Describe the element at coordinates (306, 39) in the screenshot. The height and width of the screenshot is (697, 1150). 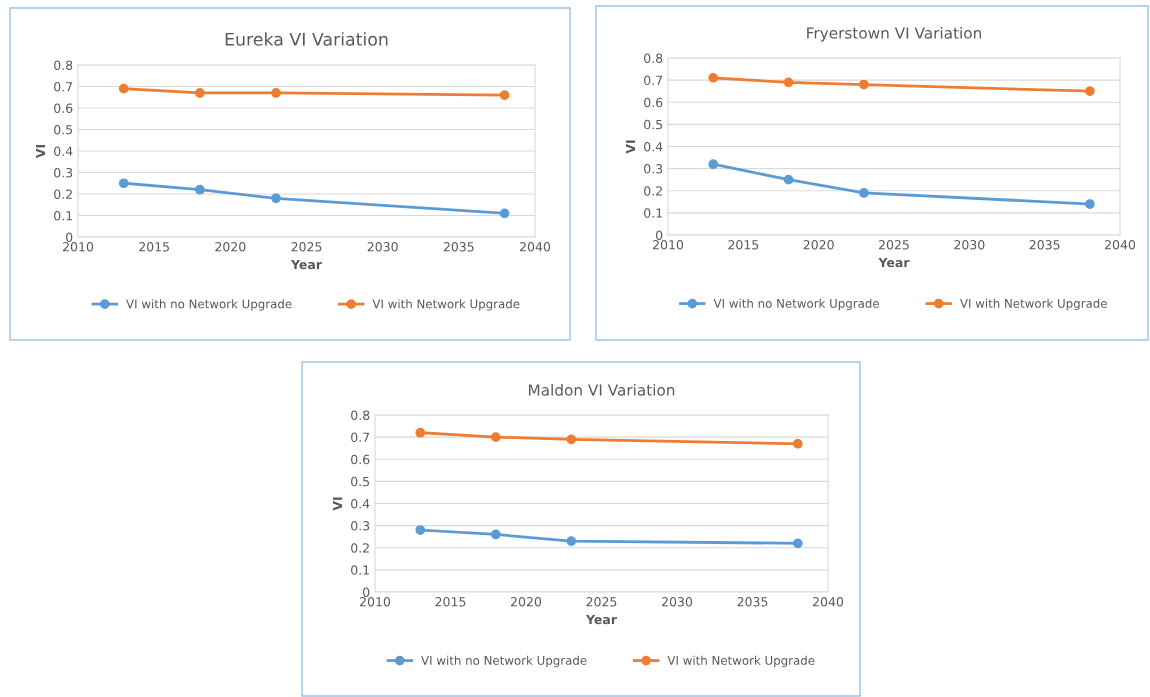
I see `chart-title: Eureka VI Variation` at that location.